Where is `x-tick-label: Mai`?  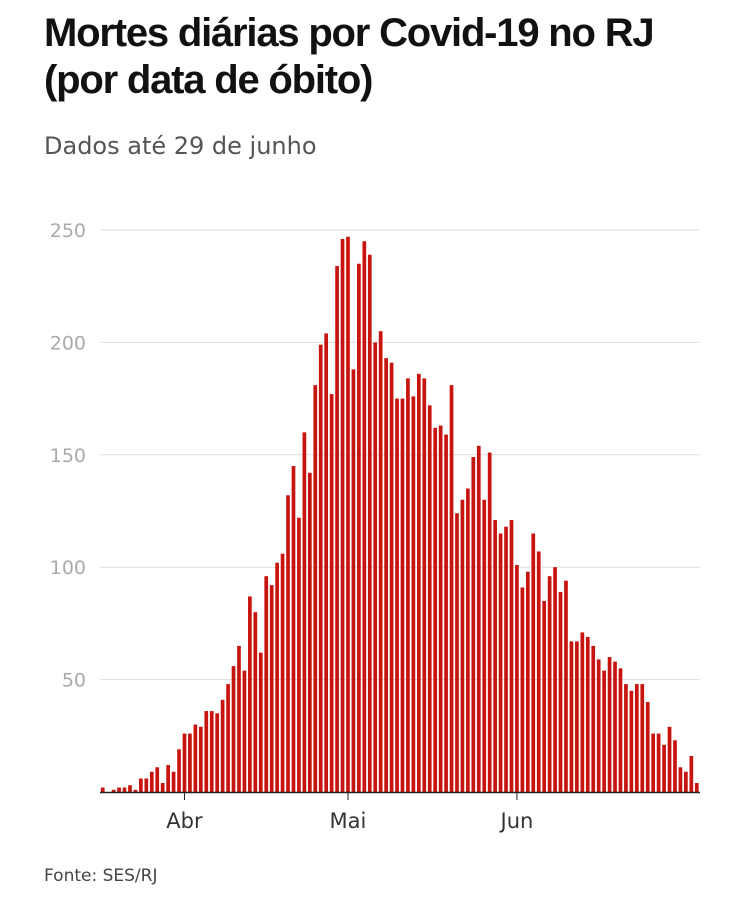
x-tick-label: Mai is located at coordinates (348, 821).